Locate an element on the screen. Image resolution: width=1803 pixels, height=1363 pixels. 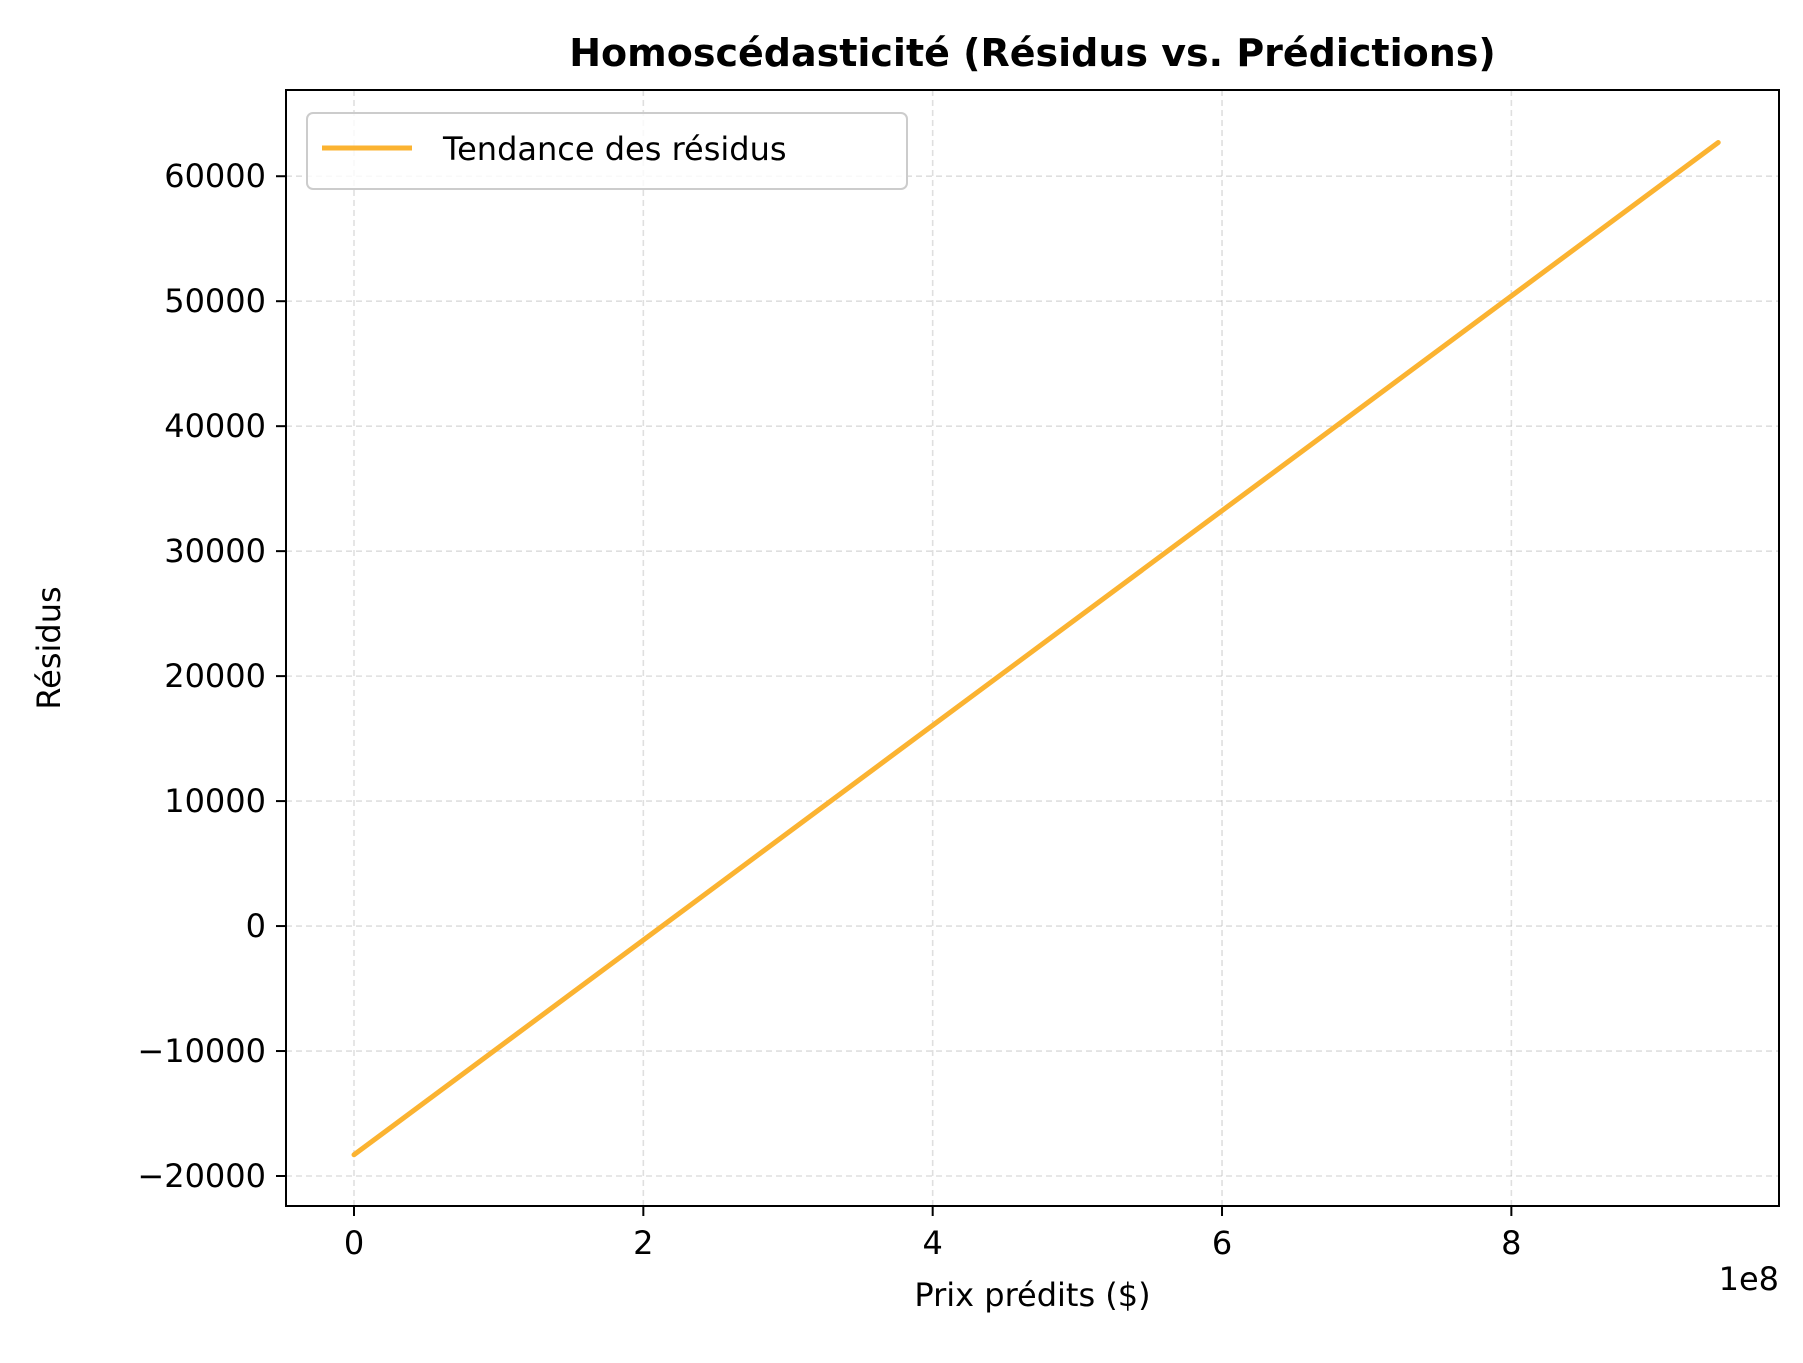
y-tick-label: 60000 is located at coordinates (215, 176).